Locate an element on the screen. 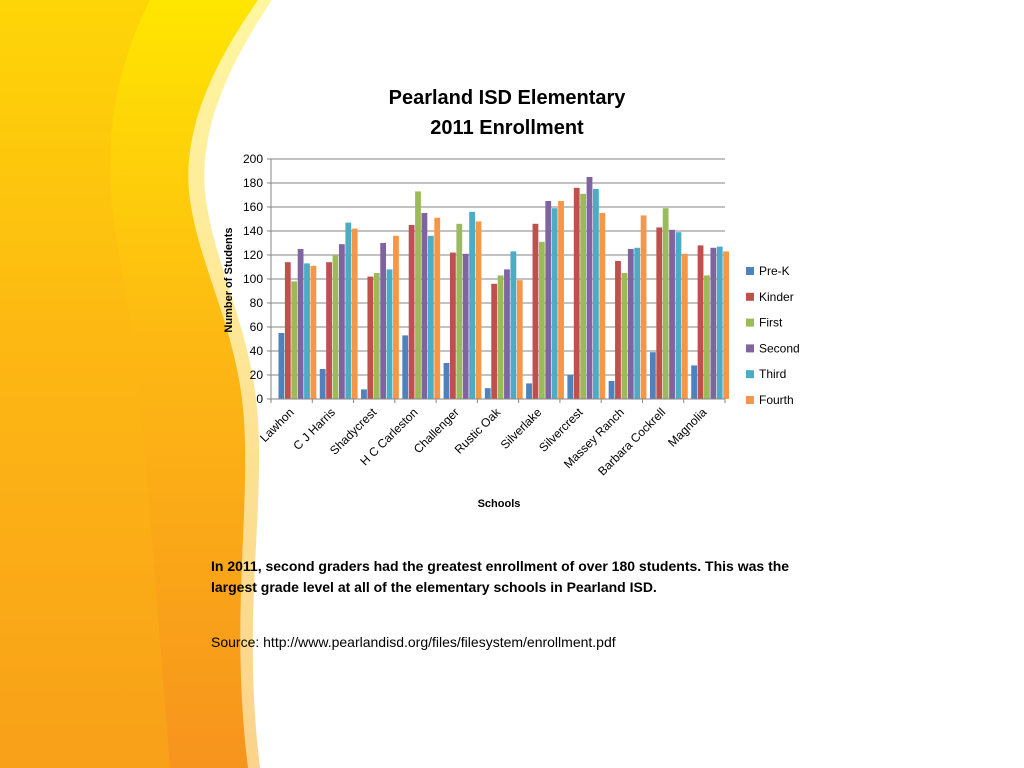 The image size is (1024, 768). x-tick-label: Magnolia is located at coordinates (687, 427).